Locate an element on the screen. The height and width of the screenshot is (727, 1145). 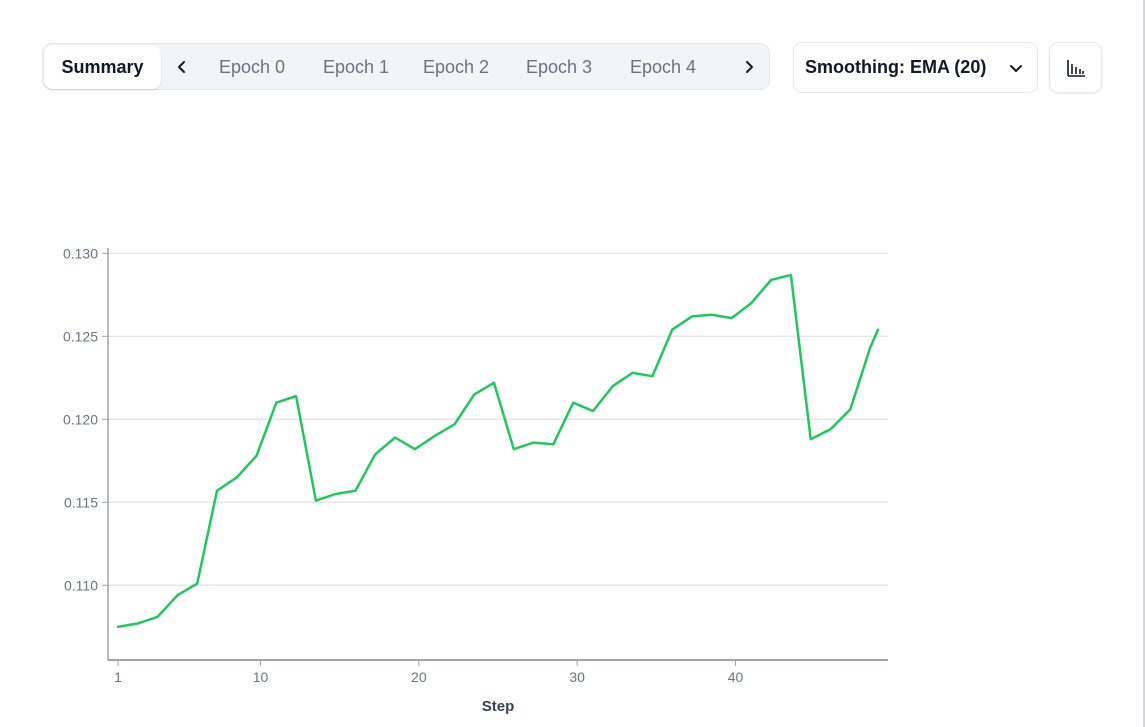
chevron-down-icon is located at coordinates (1016, 68).